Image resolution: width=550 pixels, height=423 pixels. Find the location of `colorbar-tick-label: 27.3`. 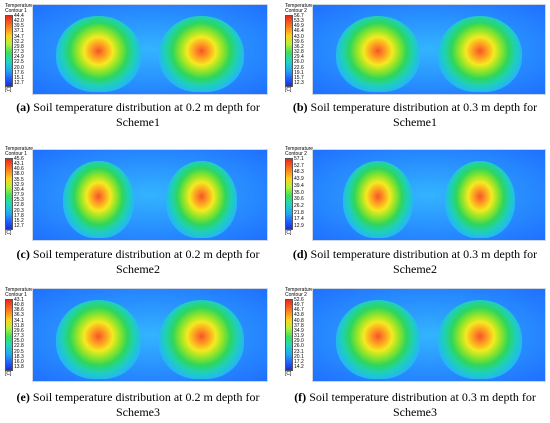

colorbar-tick-label: 27.3 is located at coordinates (19, 52).